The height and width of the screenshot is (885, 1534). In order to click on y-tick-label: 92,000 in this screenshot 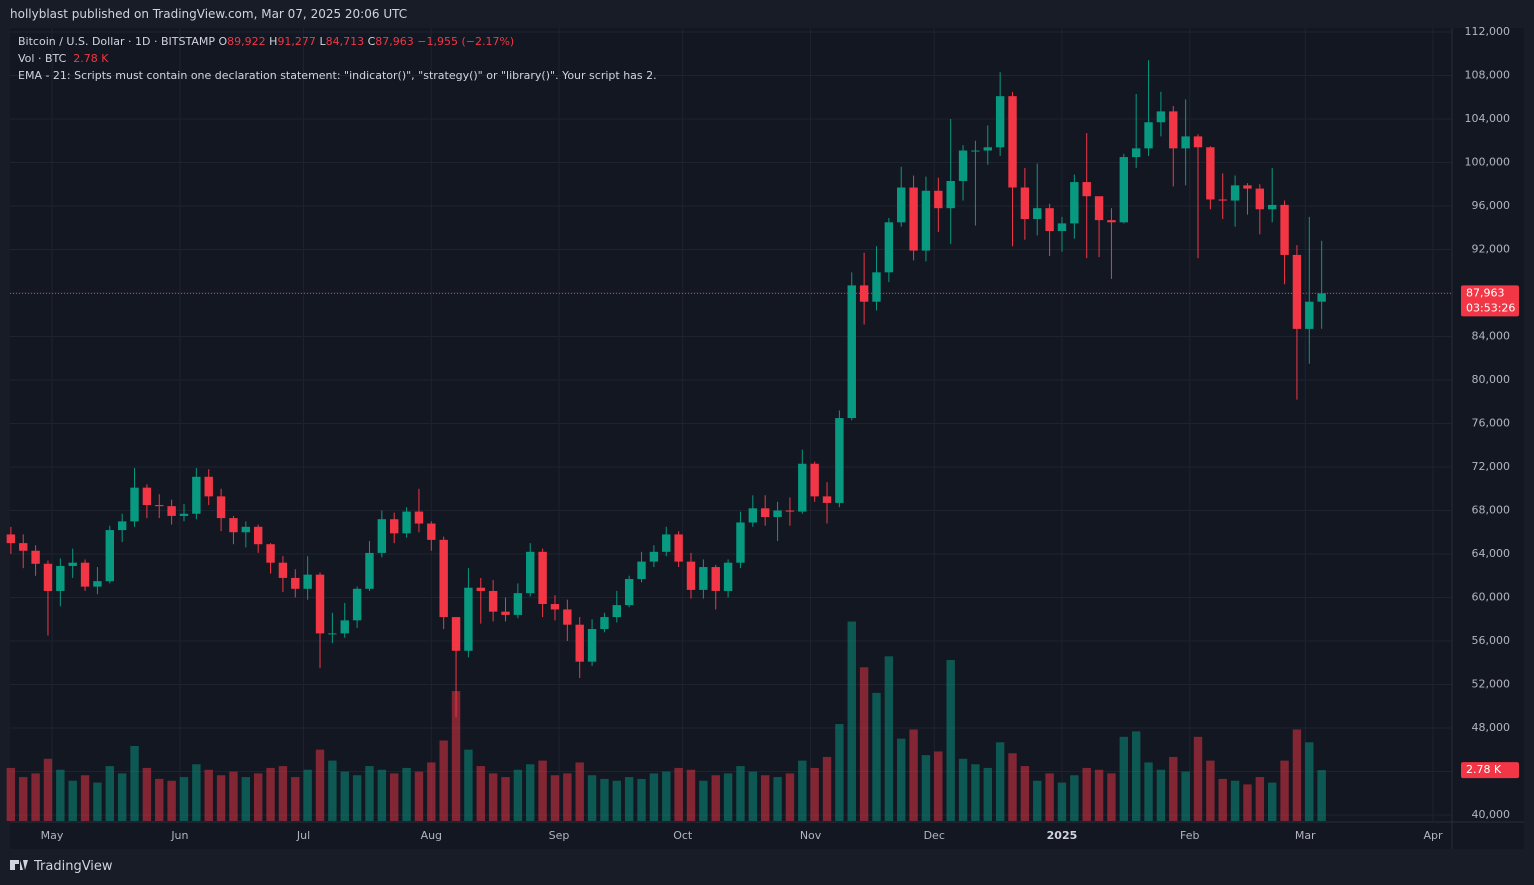, I will do `click(1491, 249)`.